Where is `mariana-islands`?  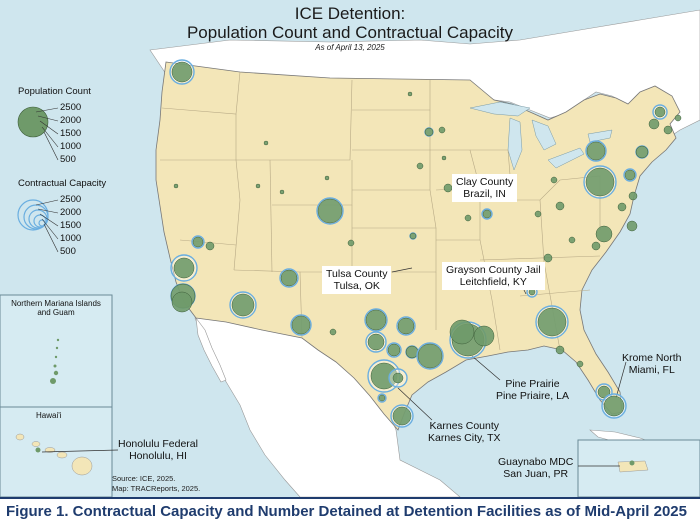
mariana-islands is located at coordinates (55, 361).